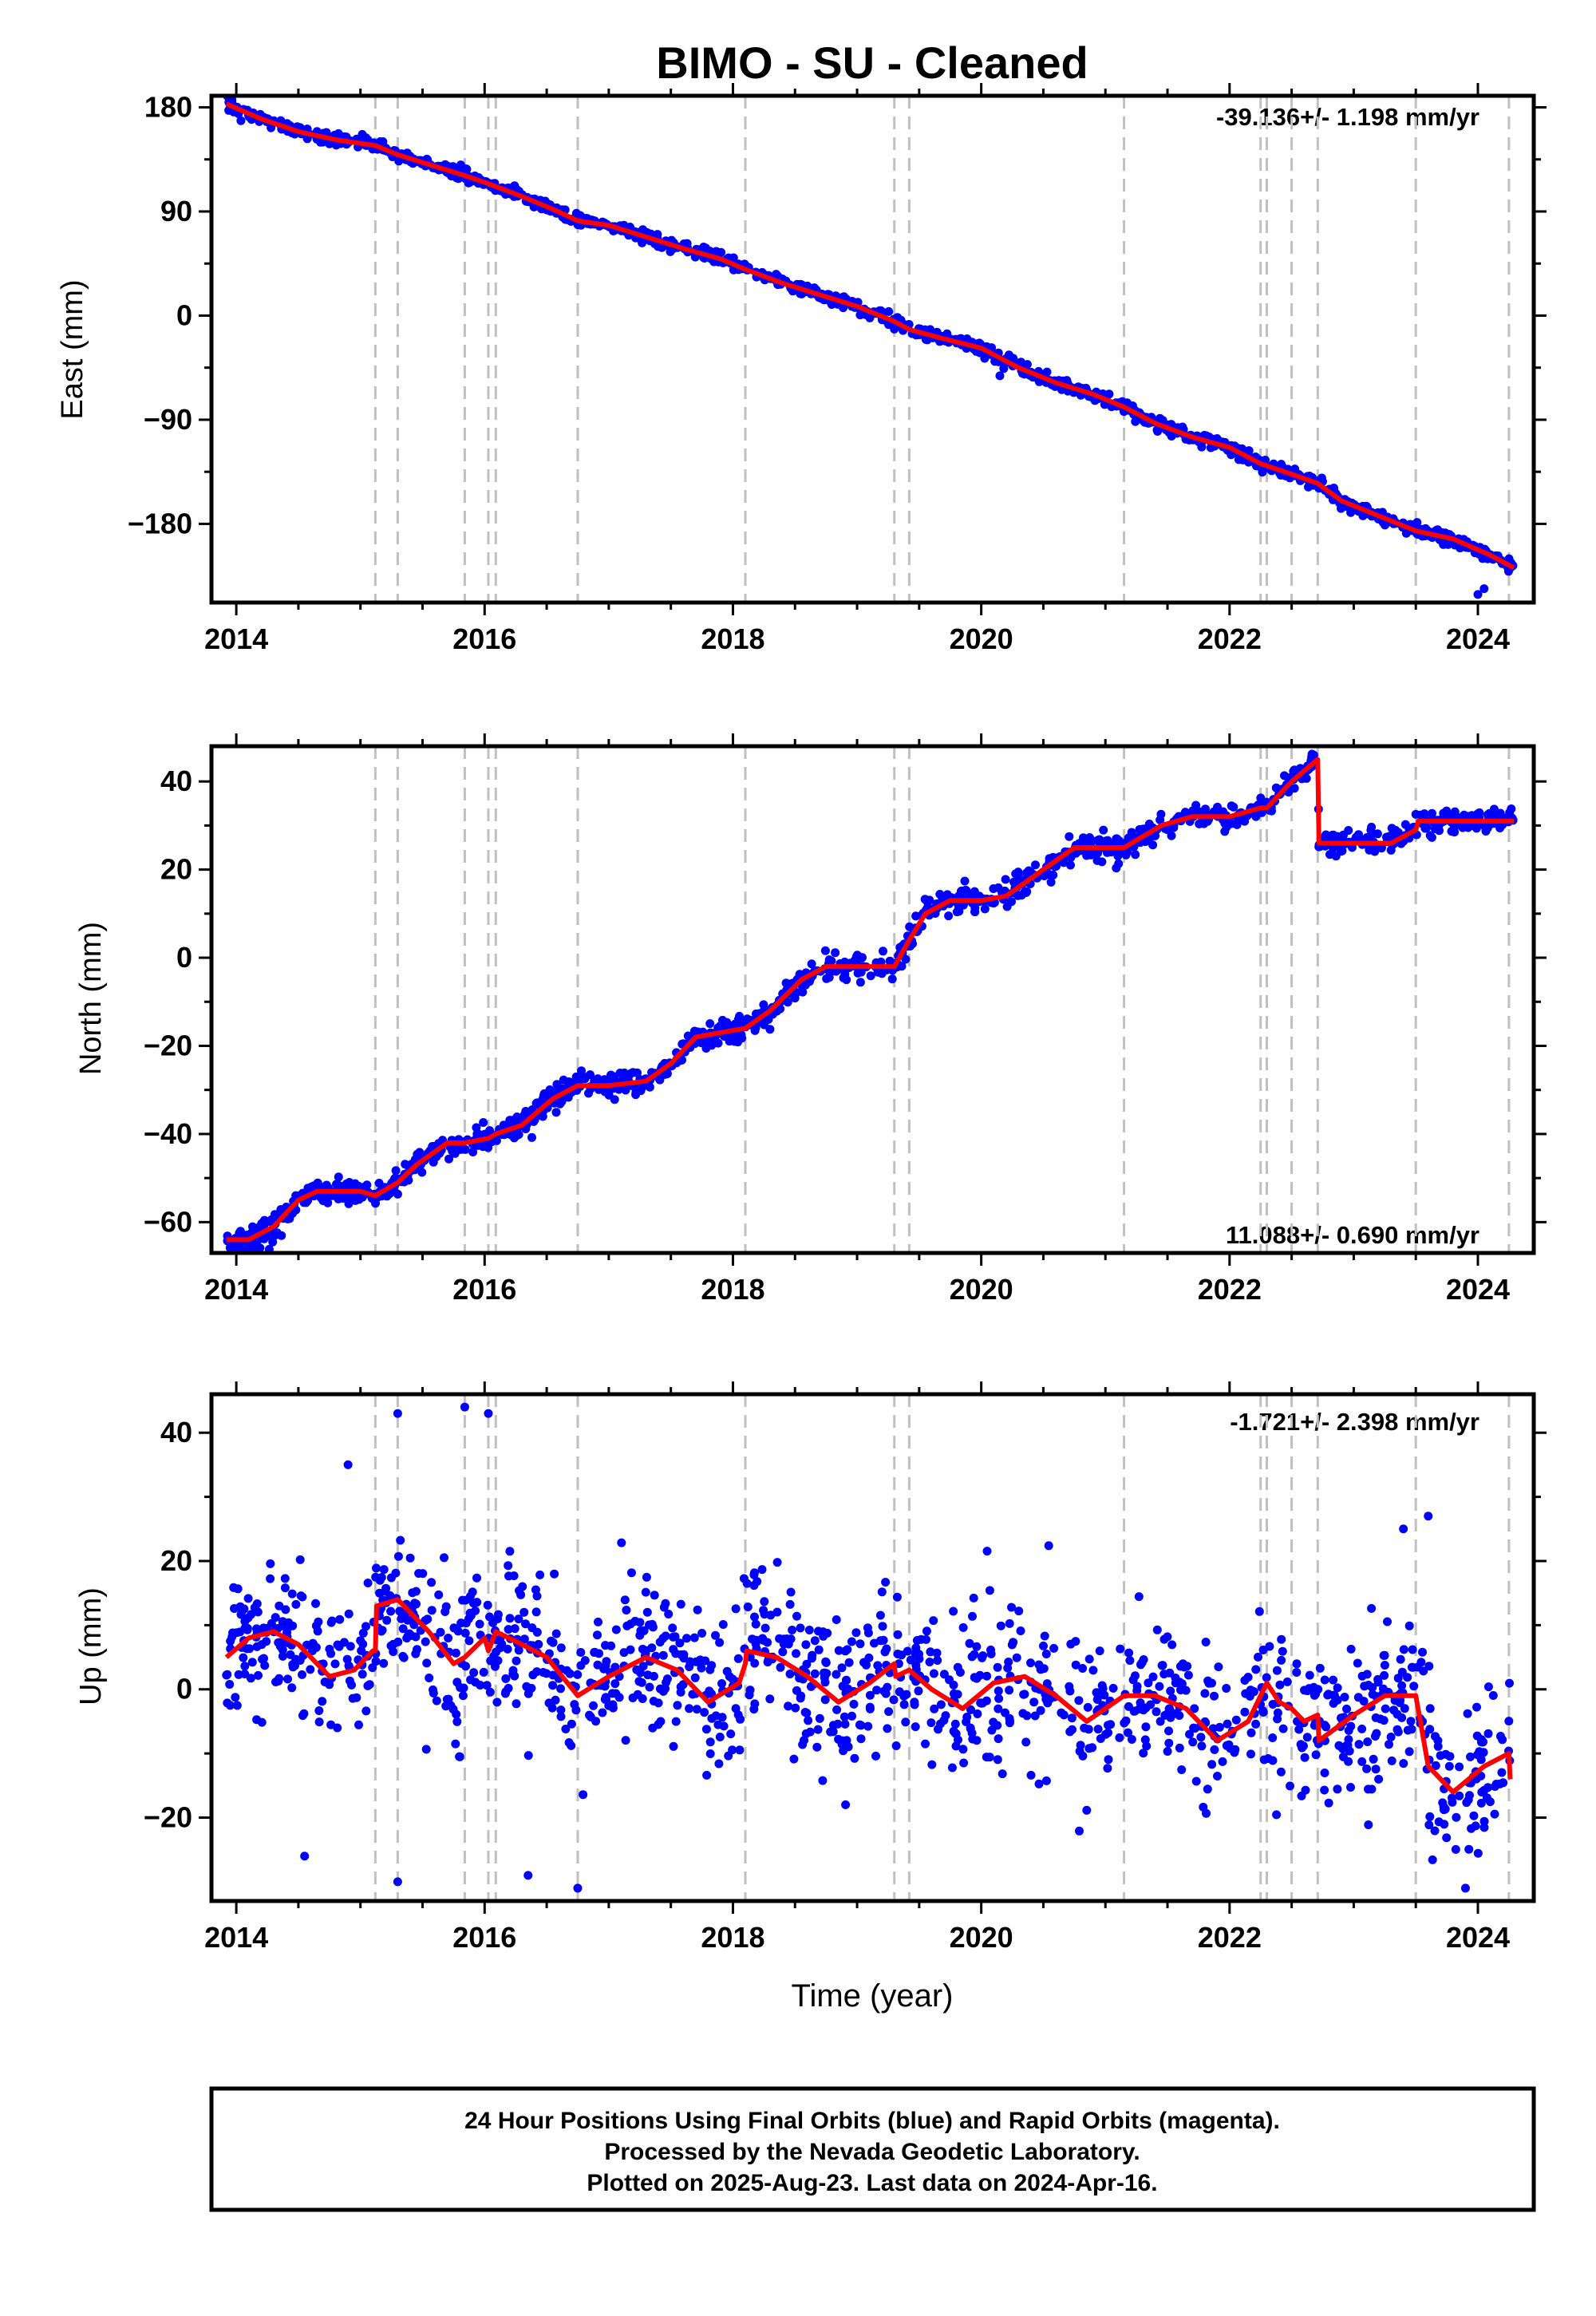 This screenshot has height=2316, width=1596. I want to click on east-x-tick-label: 2018, so click(732, 638).